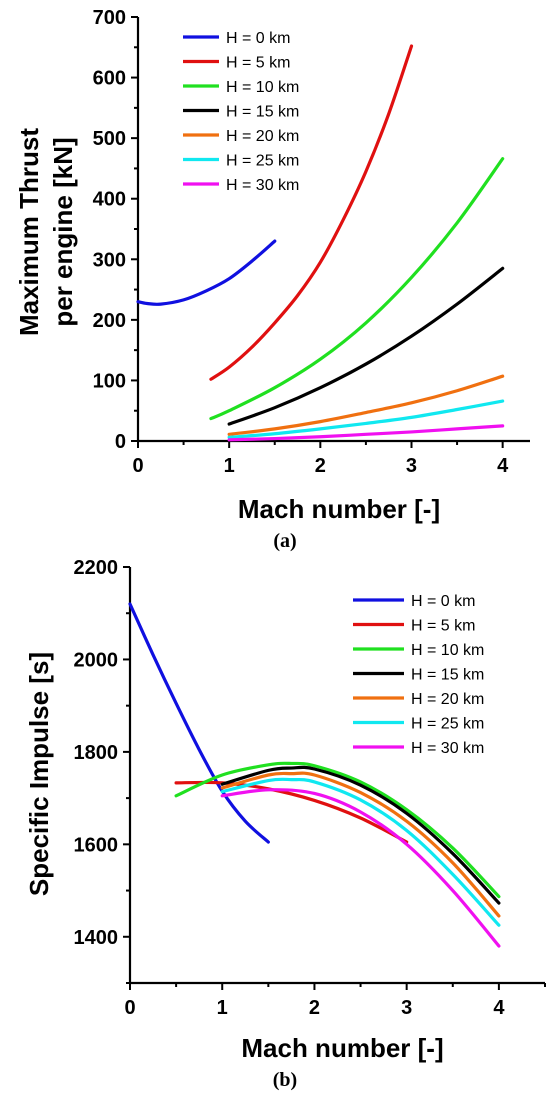 The width and height of the screenshot is (560, 1094). What do you see at coordinates (284, 541) in the screenshot?
I see `chart-caption: (a)` at bounding box center [284, 541].